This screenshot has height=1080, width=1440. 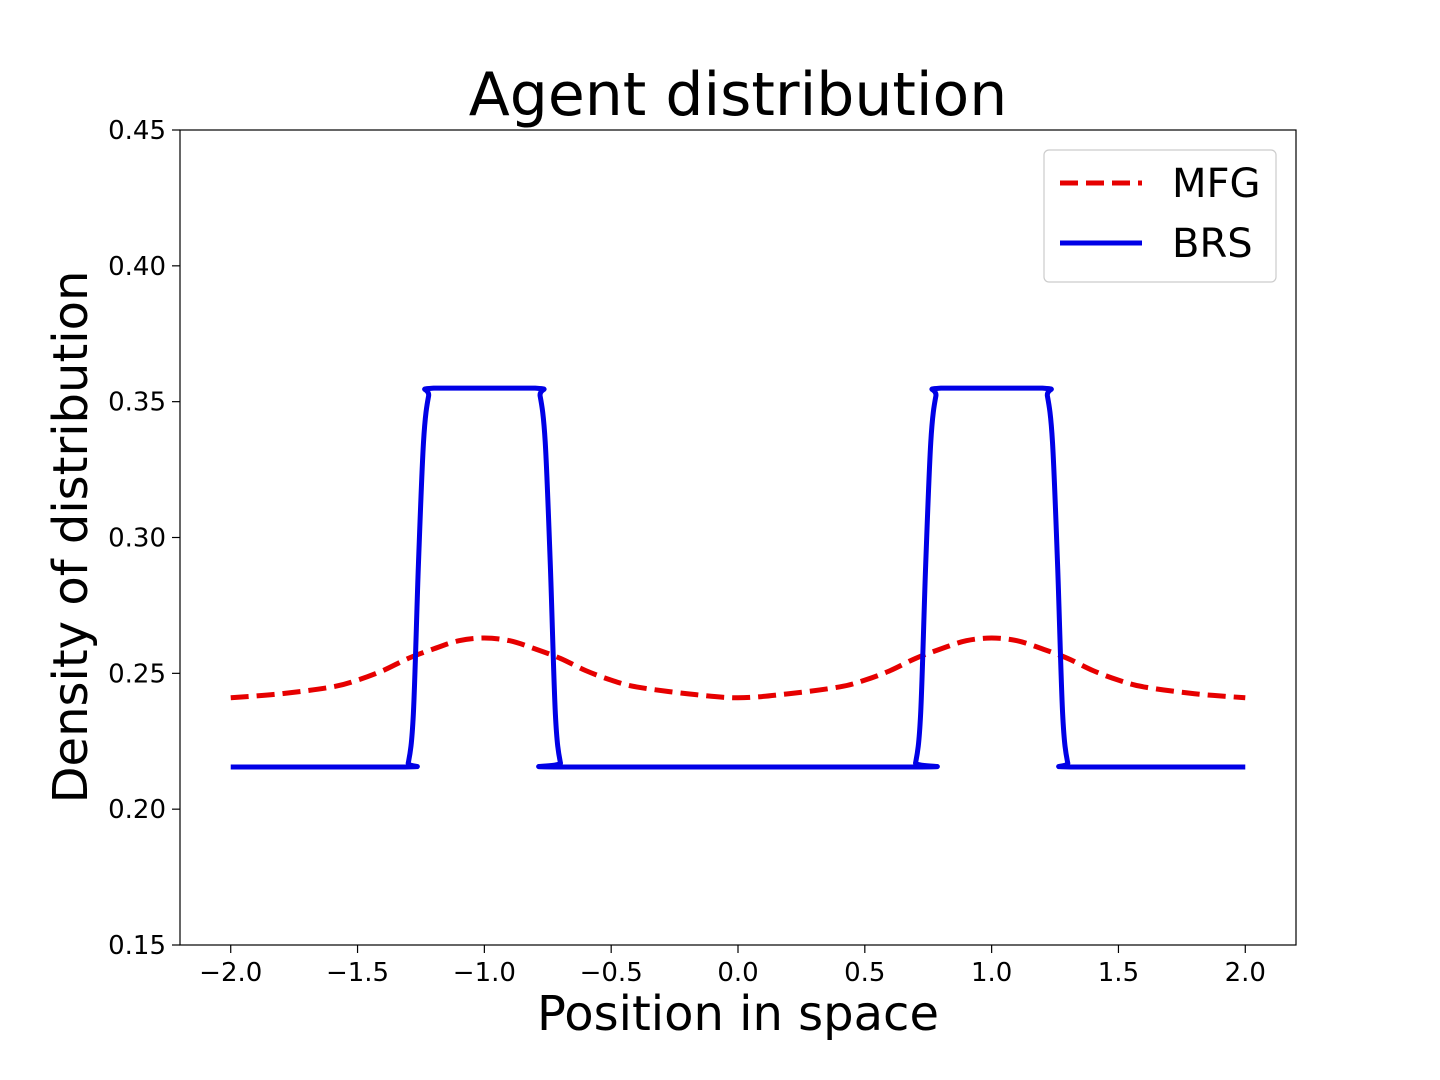 I want to click on x-tick-label: 1.0, so click(x=991, y=973).